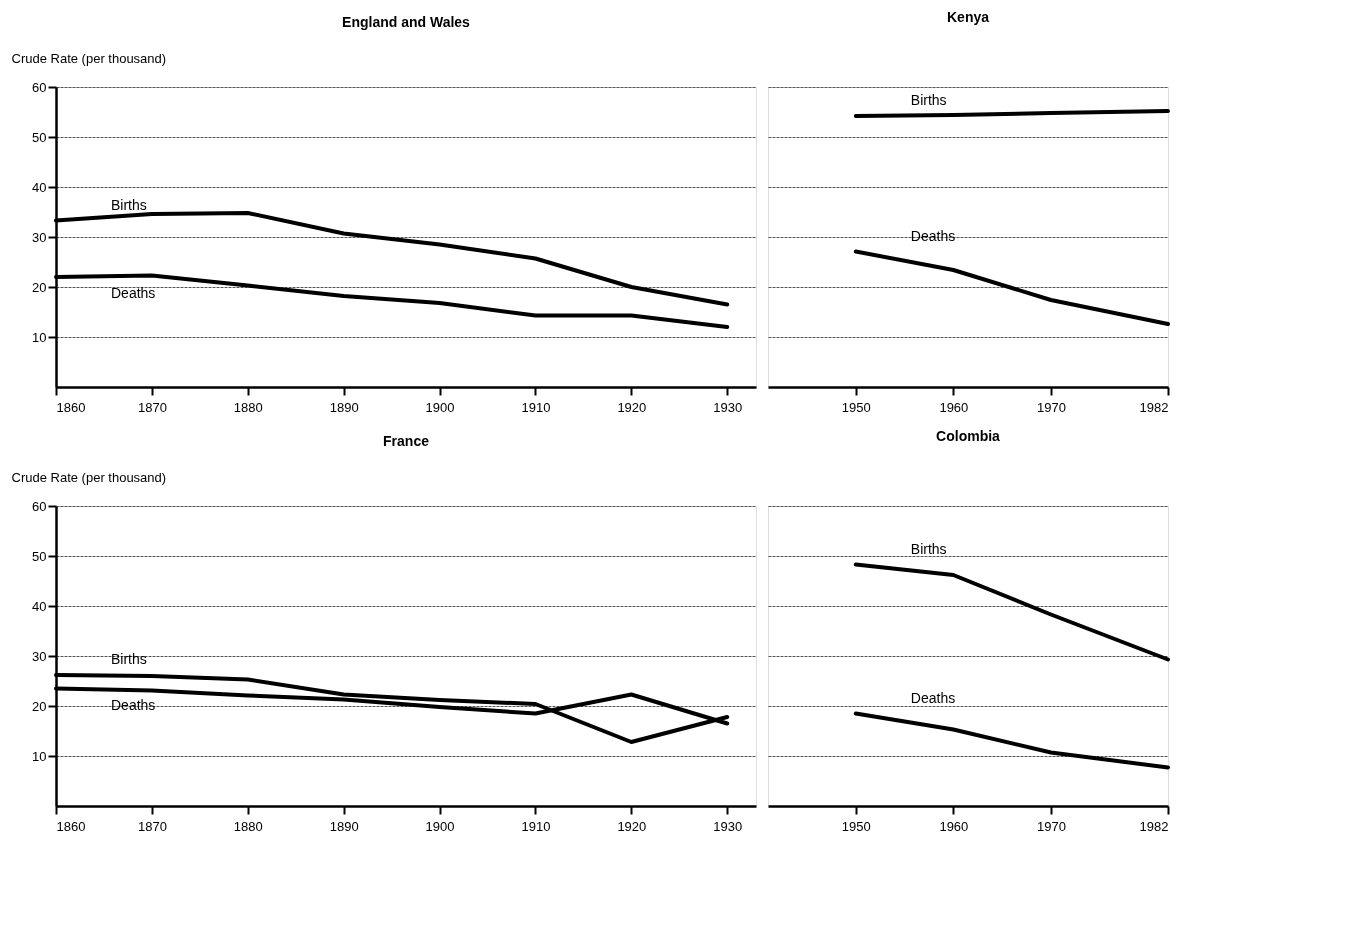  What do you see at coordinates (406, 441) in the screenshot?
I see `chart-title: France` at bounding box center [406, 441].